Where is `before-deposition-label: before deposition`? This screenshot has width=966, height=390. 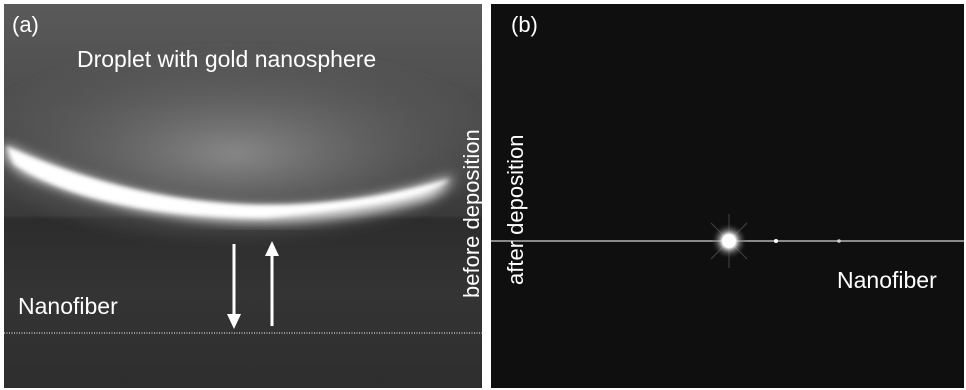 before-deposition-label: before deposition is located at coordinates (471, 213).